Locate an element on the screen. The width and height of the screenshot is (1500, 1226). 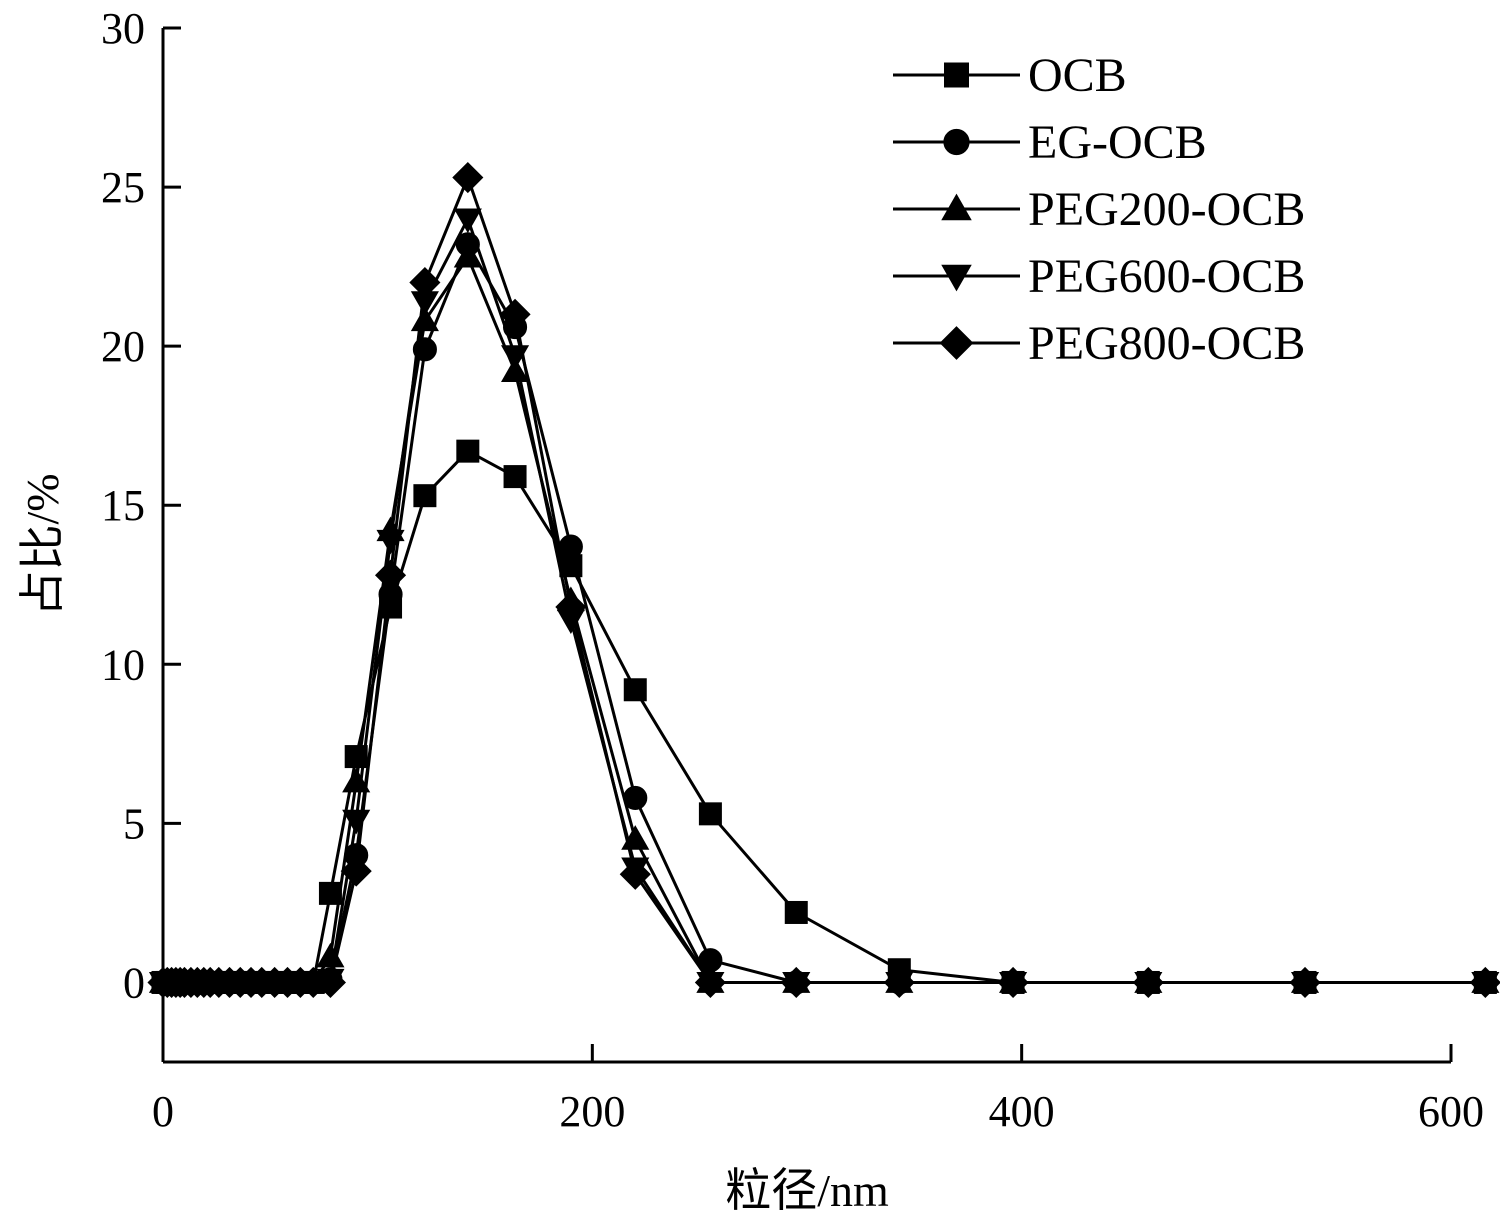
y-tick-label: 0 is located at coordinates (134, 982).